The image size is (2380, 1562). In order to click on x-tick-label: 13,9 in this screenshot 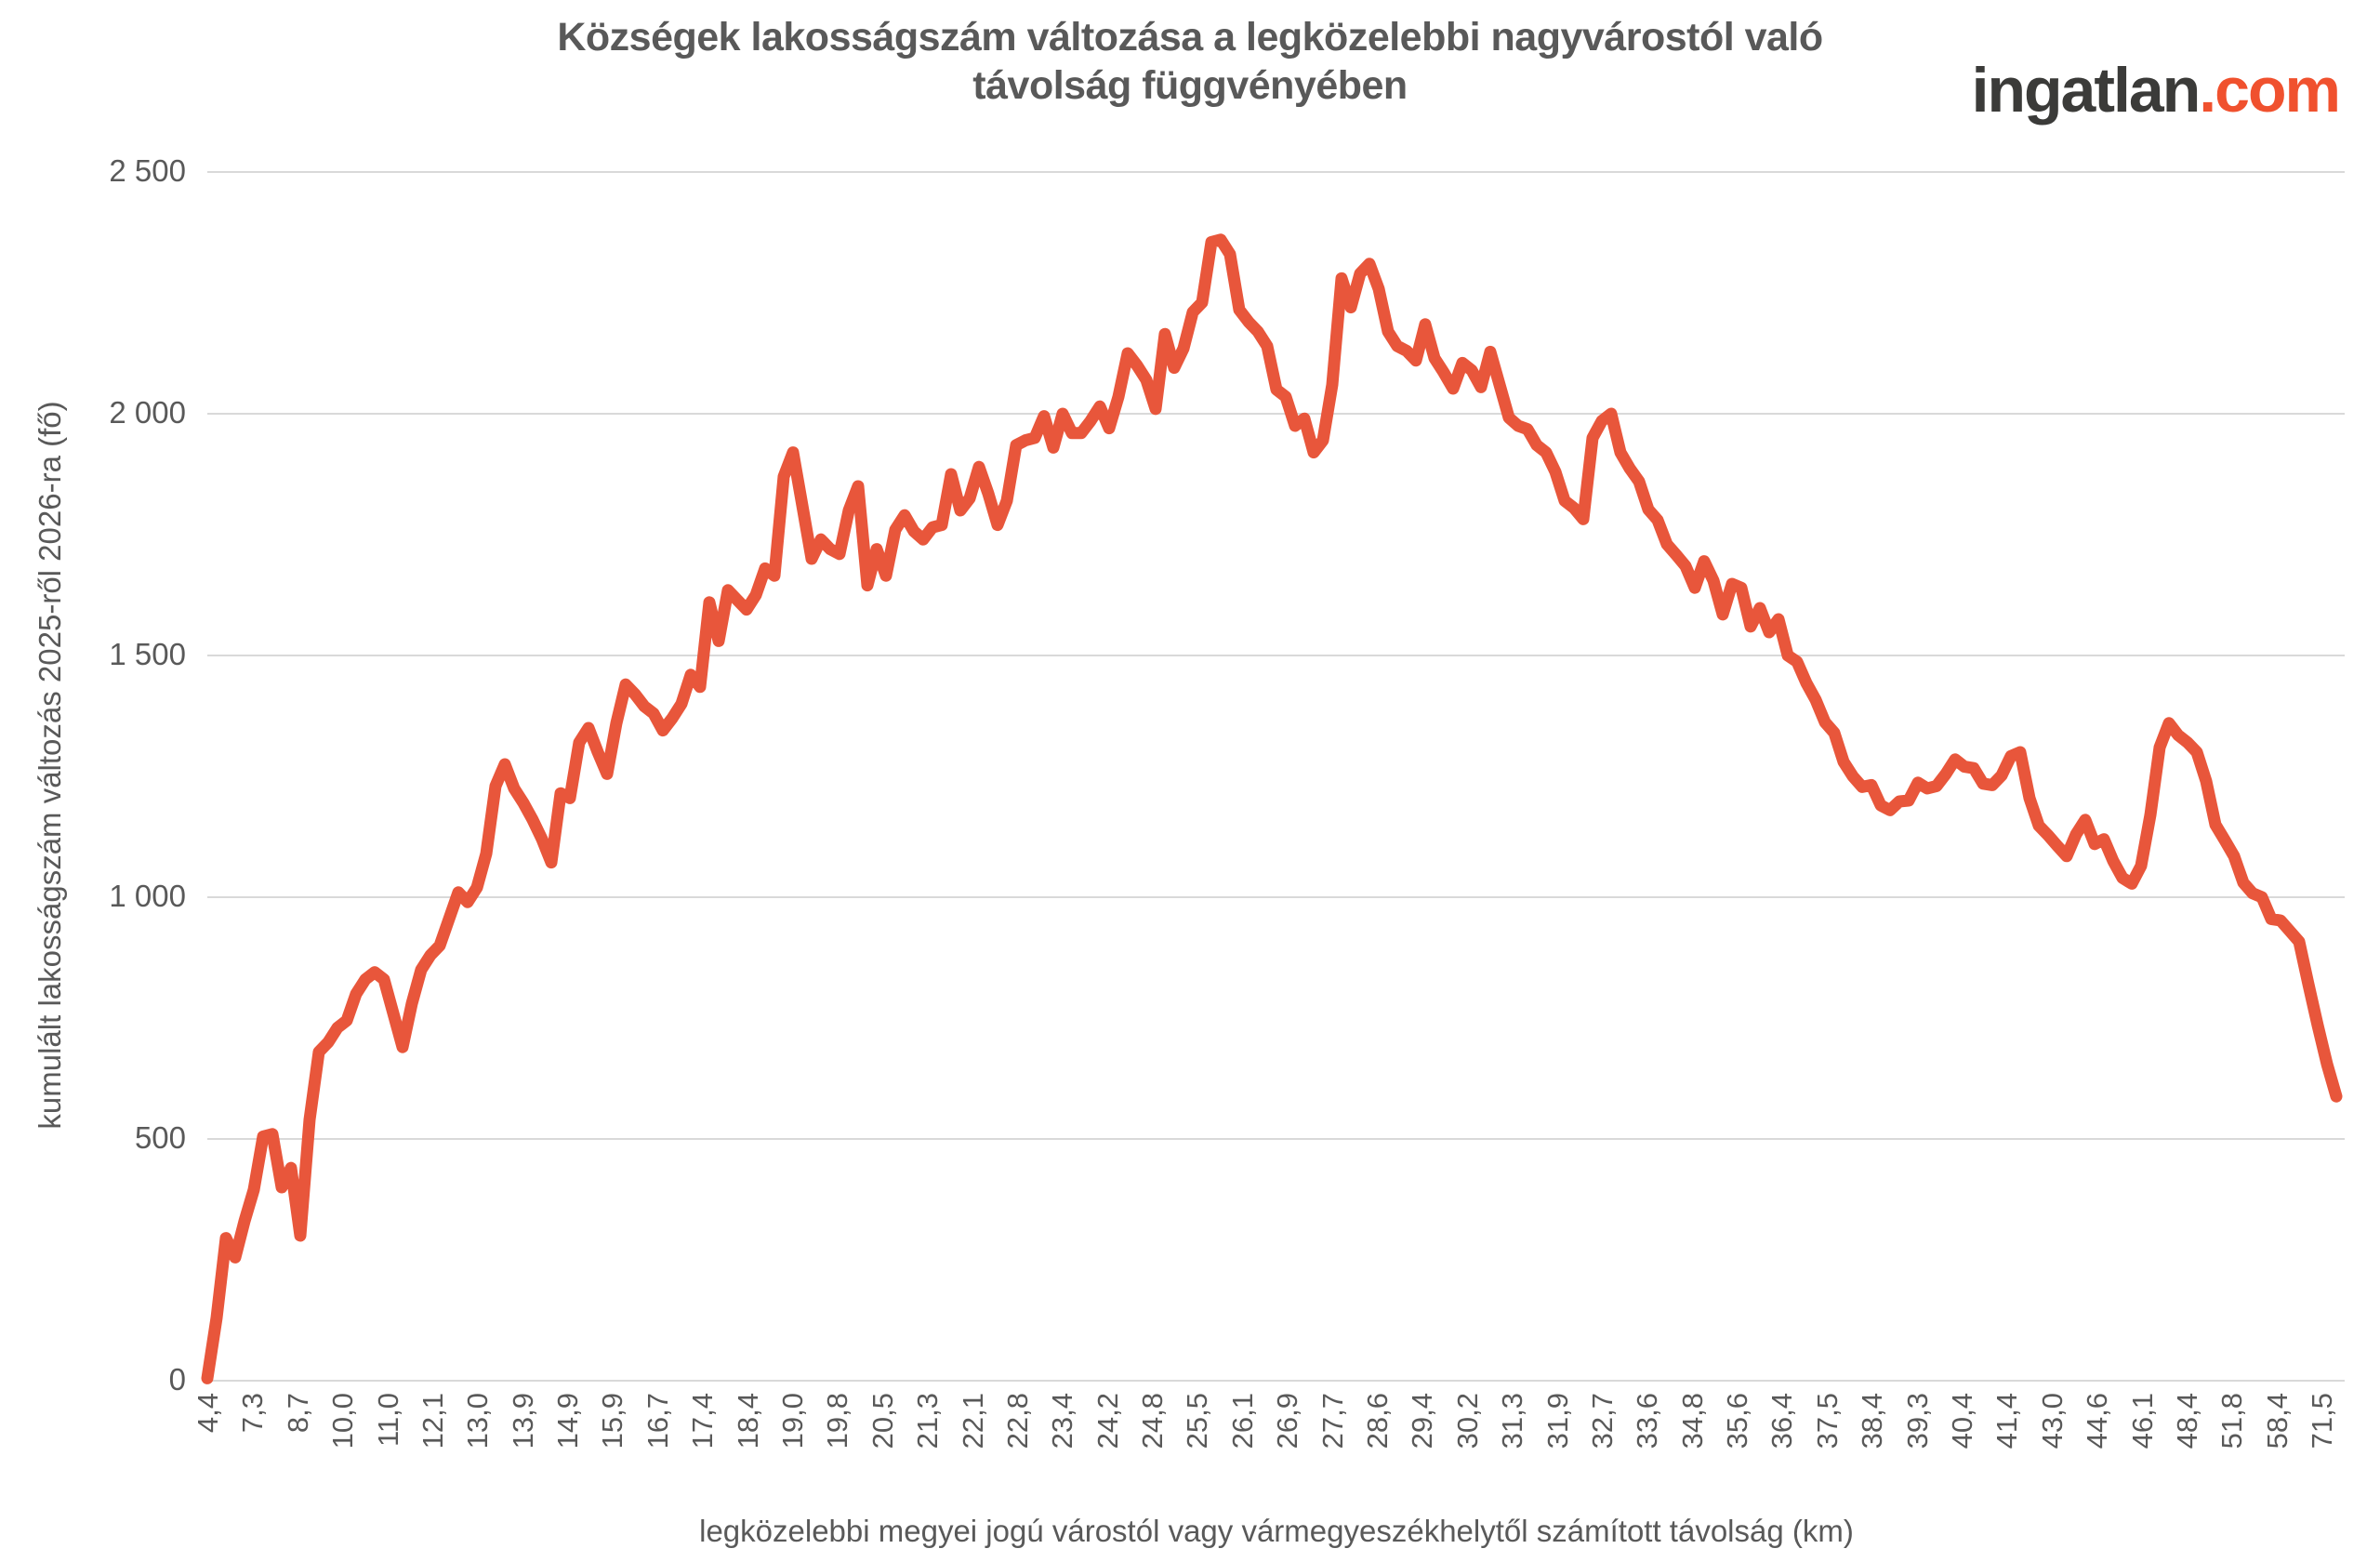, I will do `click(522, 1453)`.